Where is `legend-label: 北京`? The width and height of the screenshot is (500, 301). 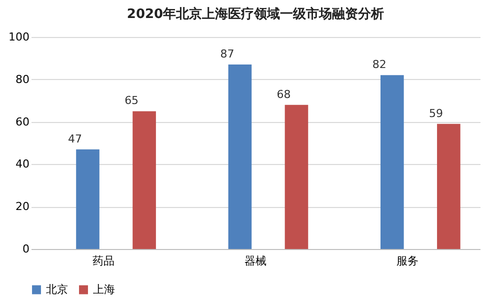 legend-label: 北京 is located at coordinates (57, 289).